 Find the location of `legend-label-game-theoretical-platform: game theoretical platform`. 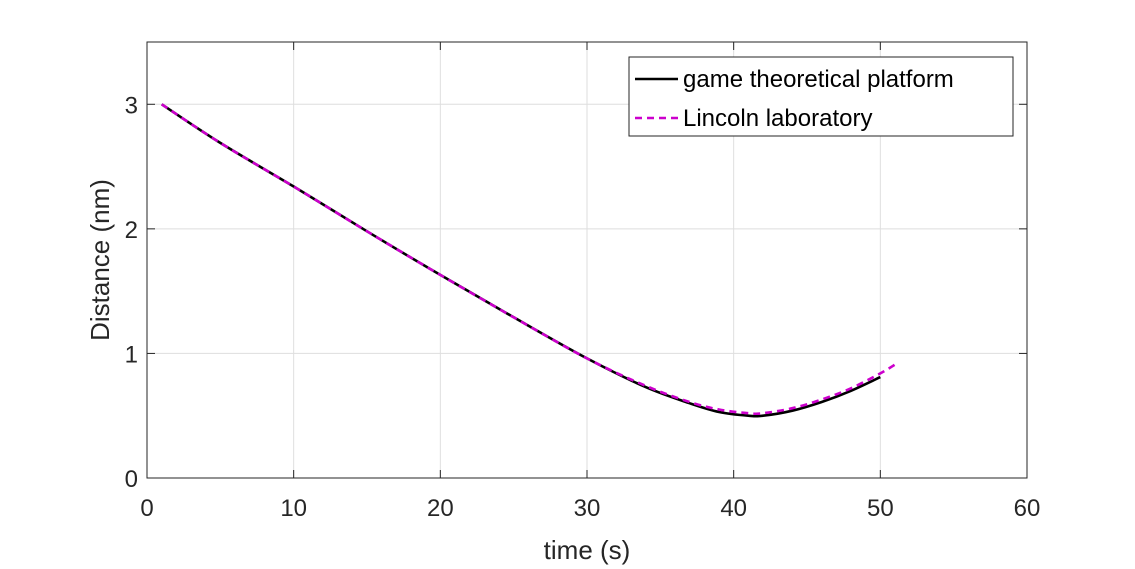

legend-label-game-theoretical-platform: game theoretical platform is located at coordinates (818, 79).